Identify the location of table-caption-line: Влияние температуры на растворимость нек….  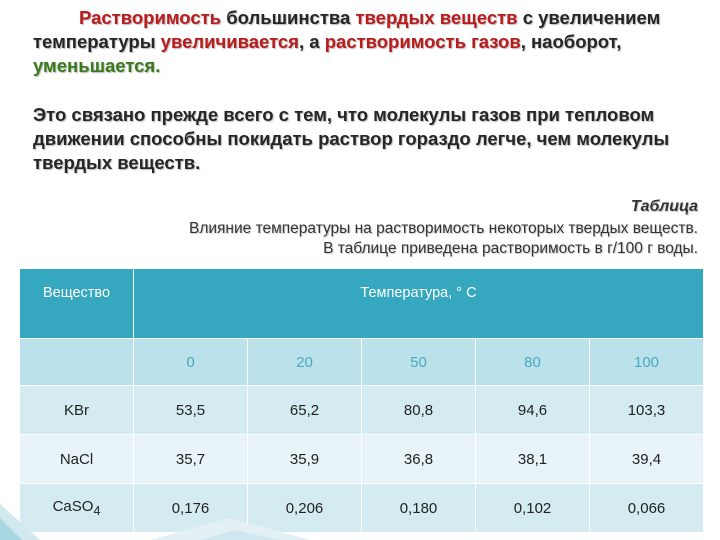
(443, 228).